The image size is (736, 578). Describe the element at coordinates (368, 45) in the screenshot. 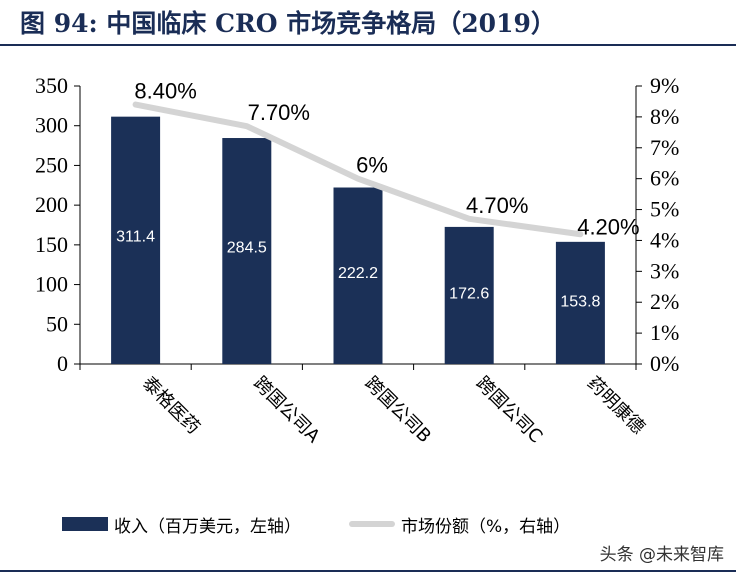

I see `title-divider` at that location.